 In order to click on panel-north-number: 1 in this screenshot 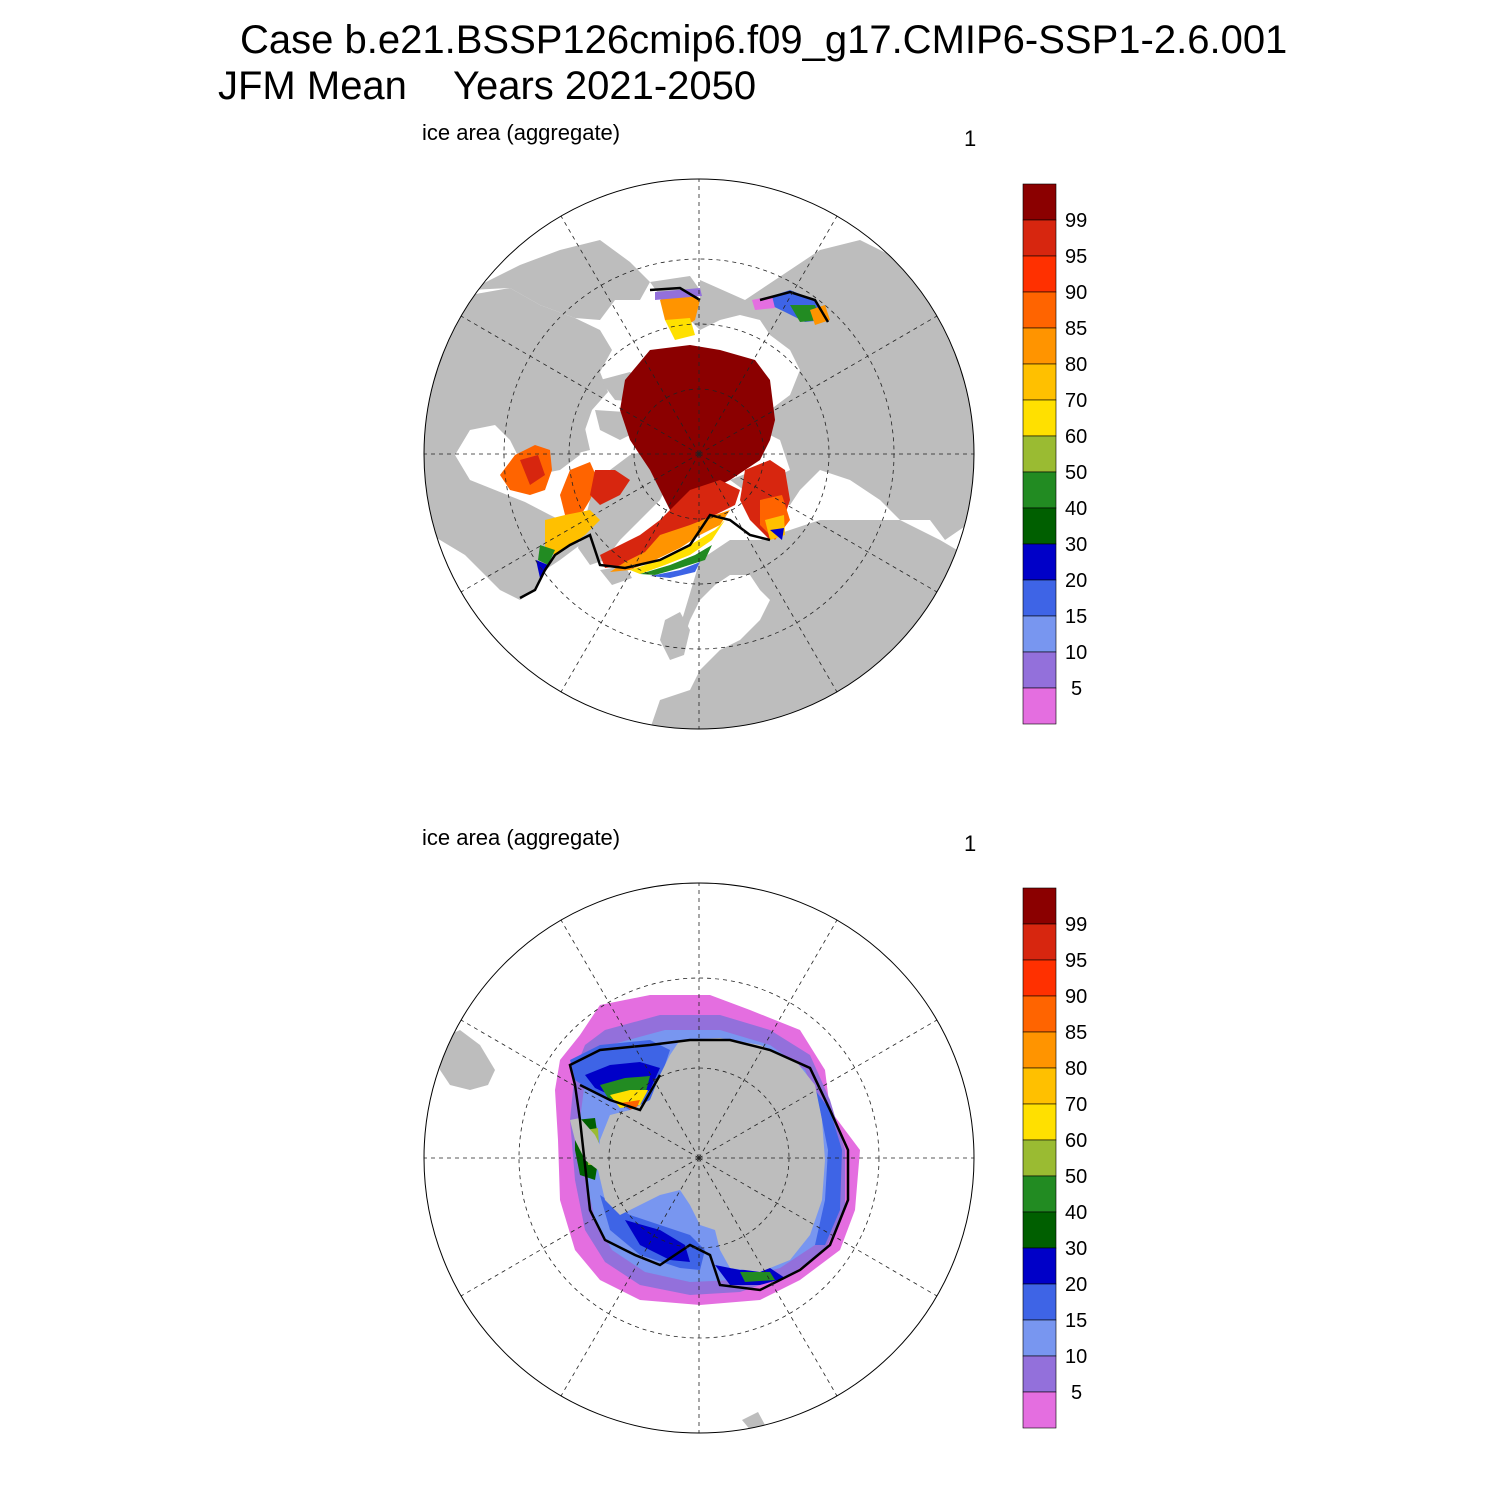, I will do `click(970, 138)`.